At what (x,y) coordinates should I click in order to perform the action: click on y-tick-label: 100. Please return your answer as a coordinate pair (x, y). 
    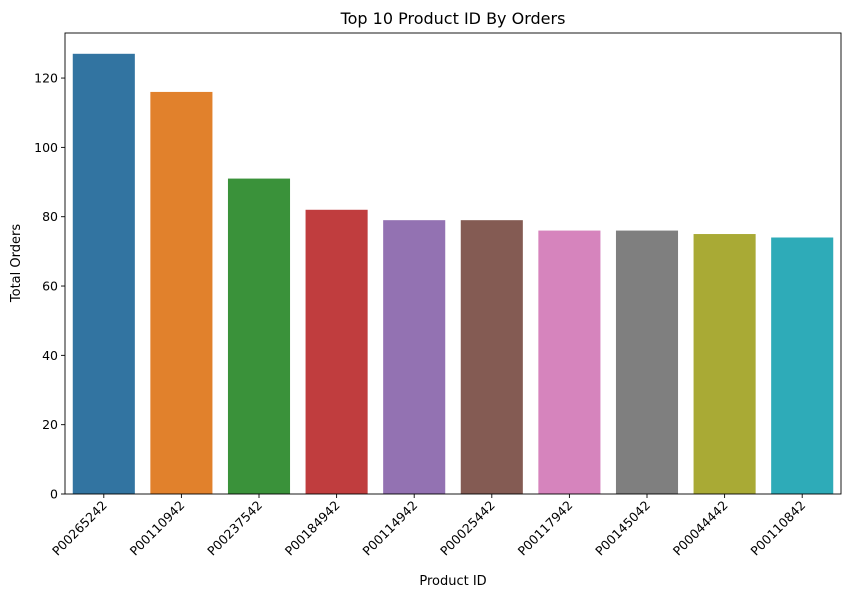
    Looking at the image, I should click on (46, 147).